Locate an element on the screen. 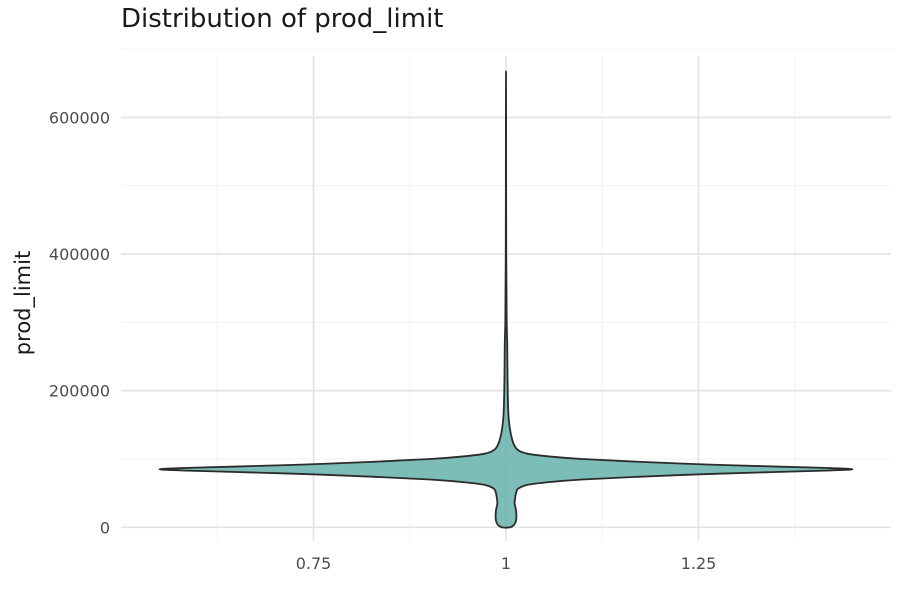 The width and height of the screenshot is (900, 600). y-tick-label: 400000 is located at coordinates (79, 254).